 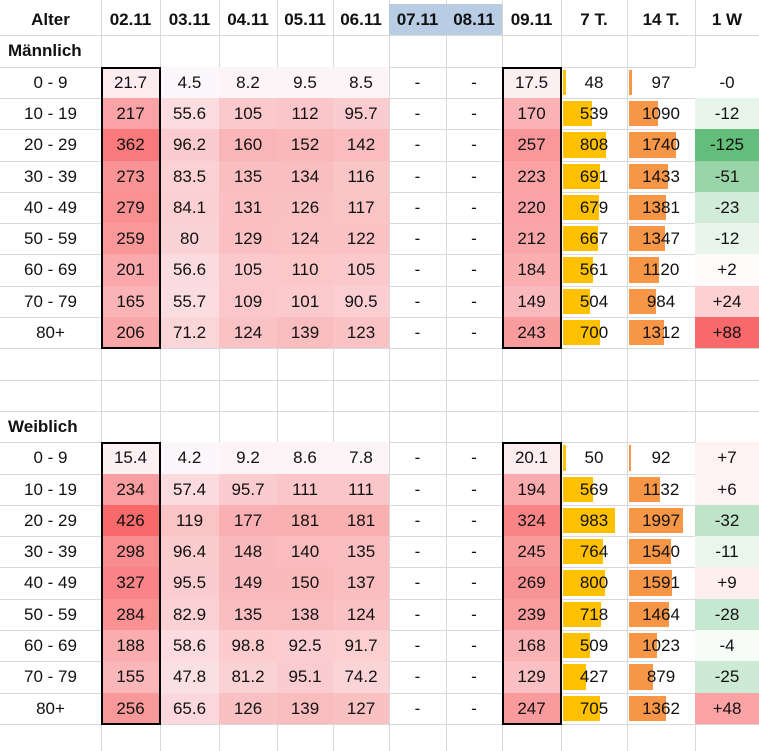 I want to click on age-label-value: 10 - 19, so click(x=50, y=113).